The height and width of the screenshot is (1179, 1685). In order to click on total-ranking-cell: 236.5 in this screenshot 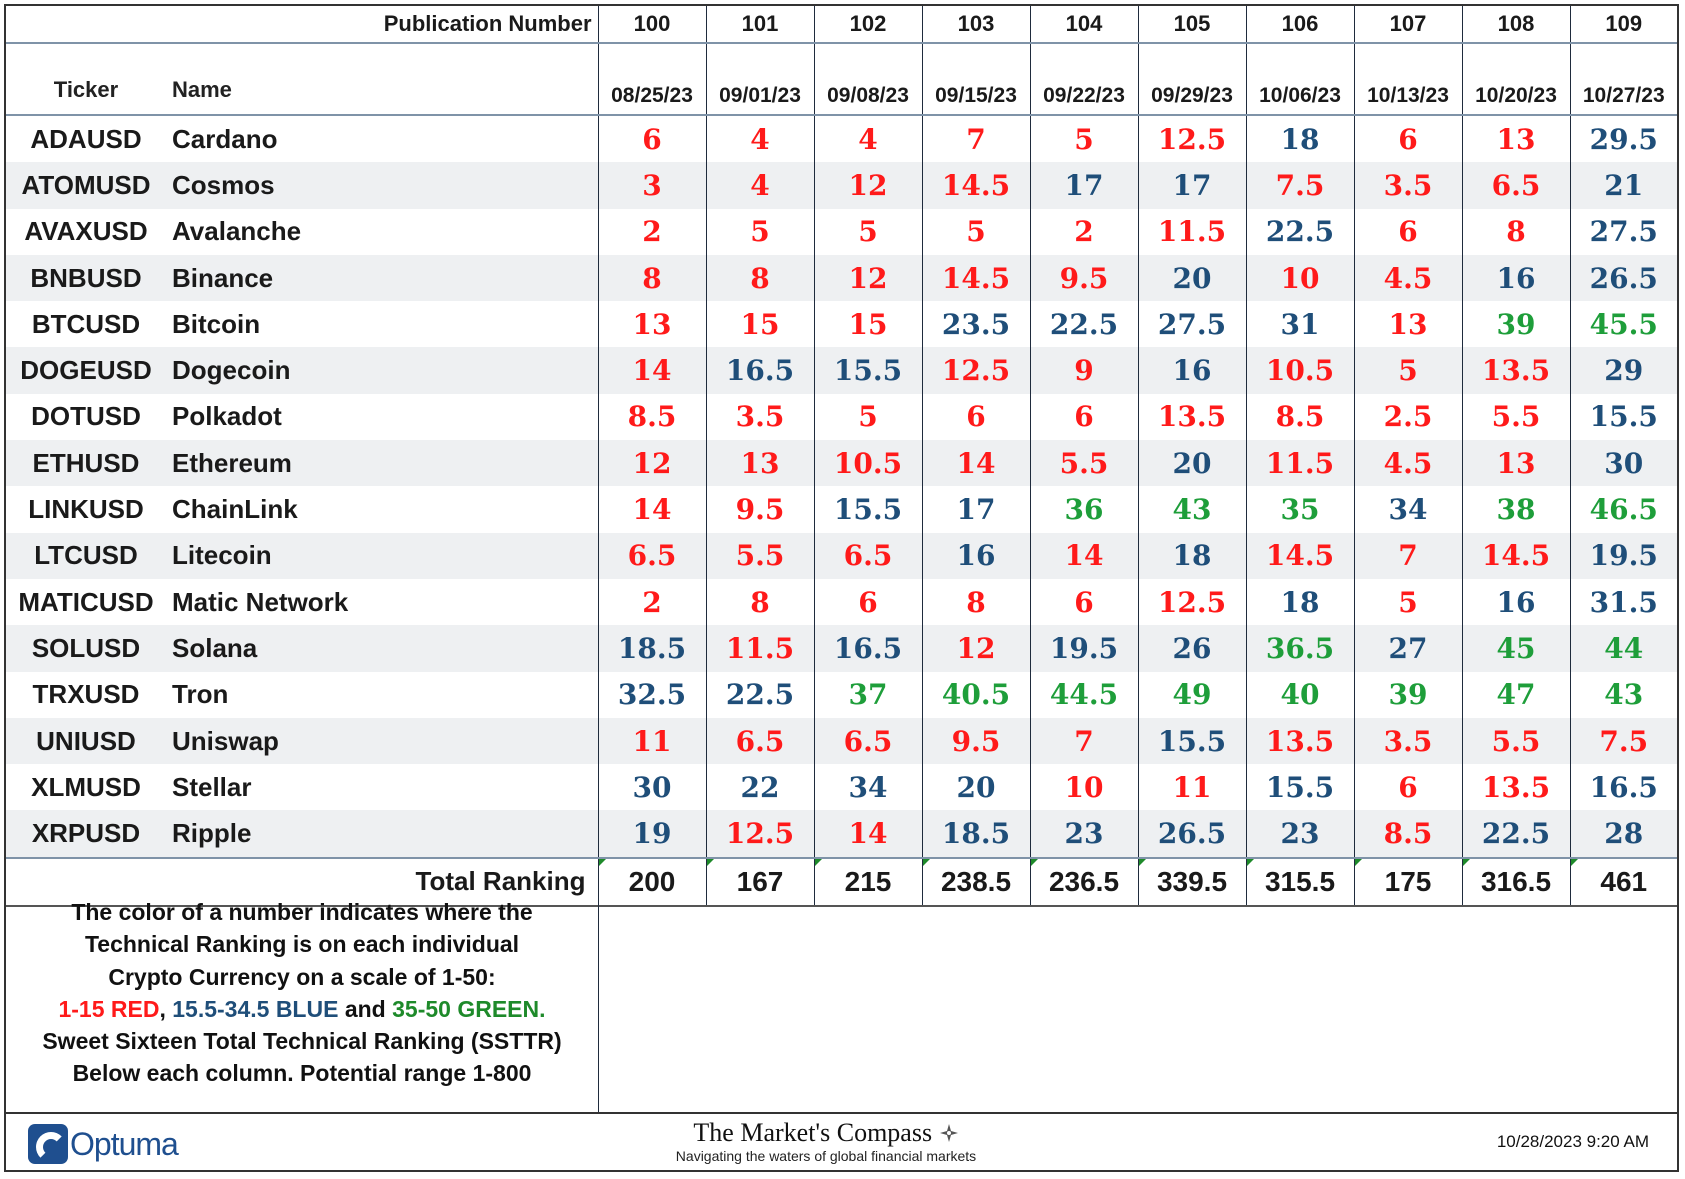, I will do `click(1083, 881)`.